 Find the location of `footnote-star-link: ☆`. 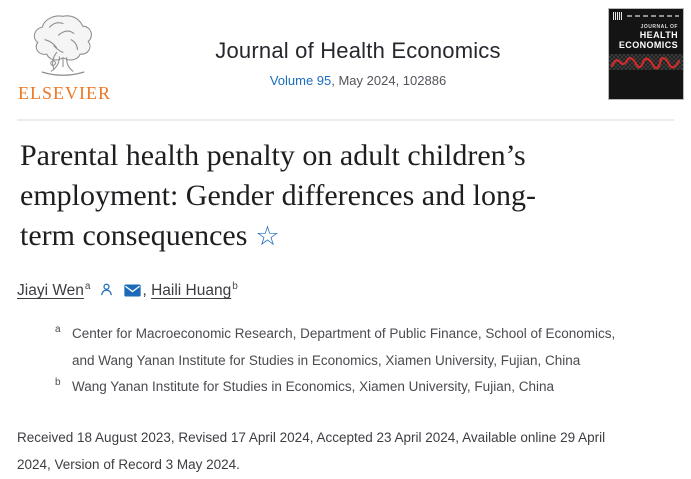

footnote-star-link: ☆ is located at coordinates (267, 236).